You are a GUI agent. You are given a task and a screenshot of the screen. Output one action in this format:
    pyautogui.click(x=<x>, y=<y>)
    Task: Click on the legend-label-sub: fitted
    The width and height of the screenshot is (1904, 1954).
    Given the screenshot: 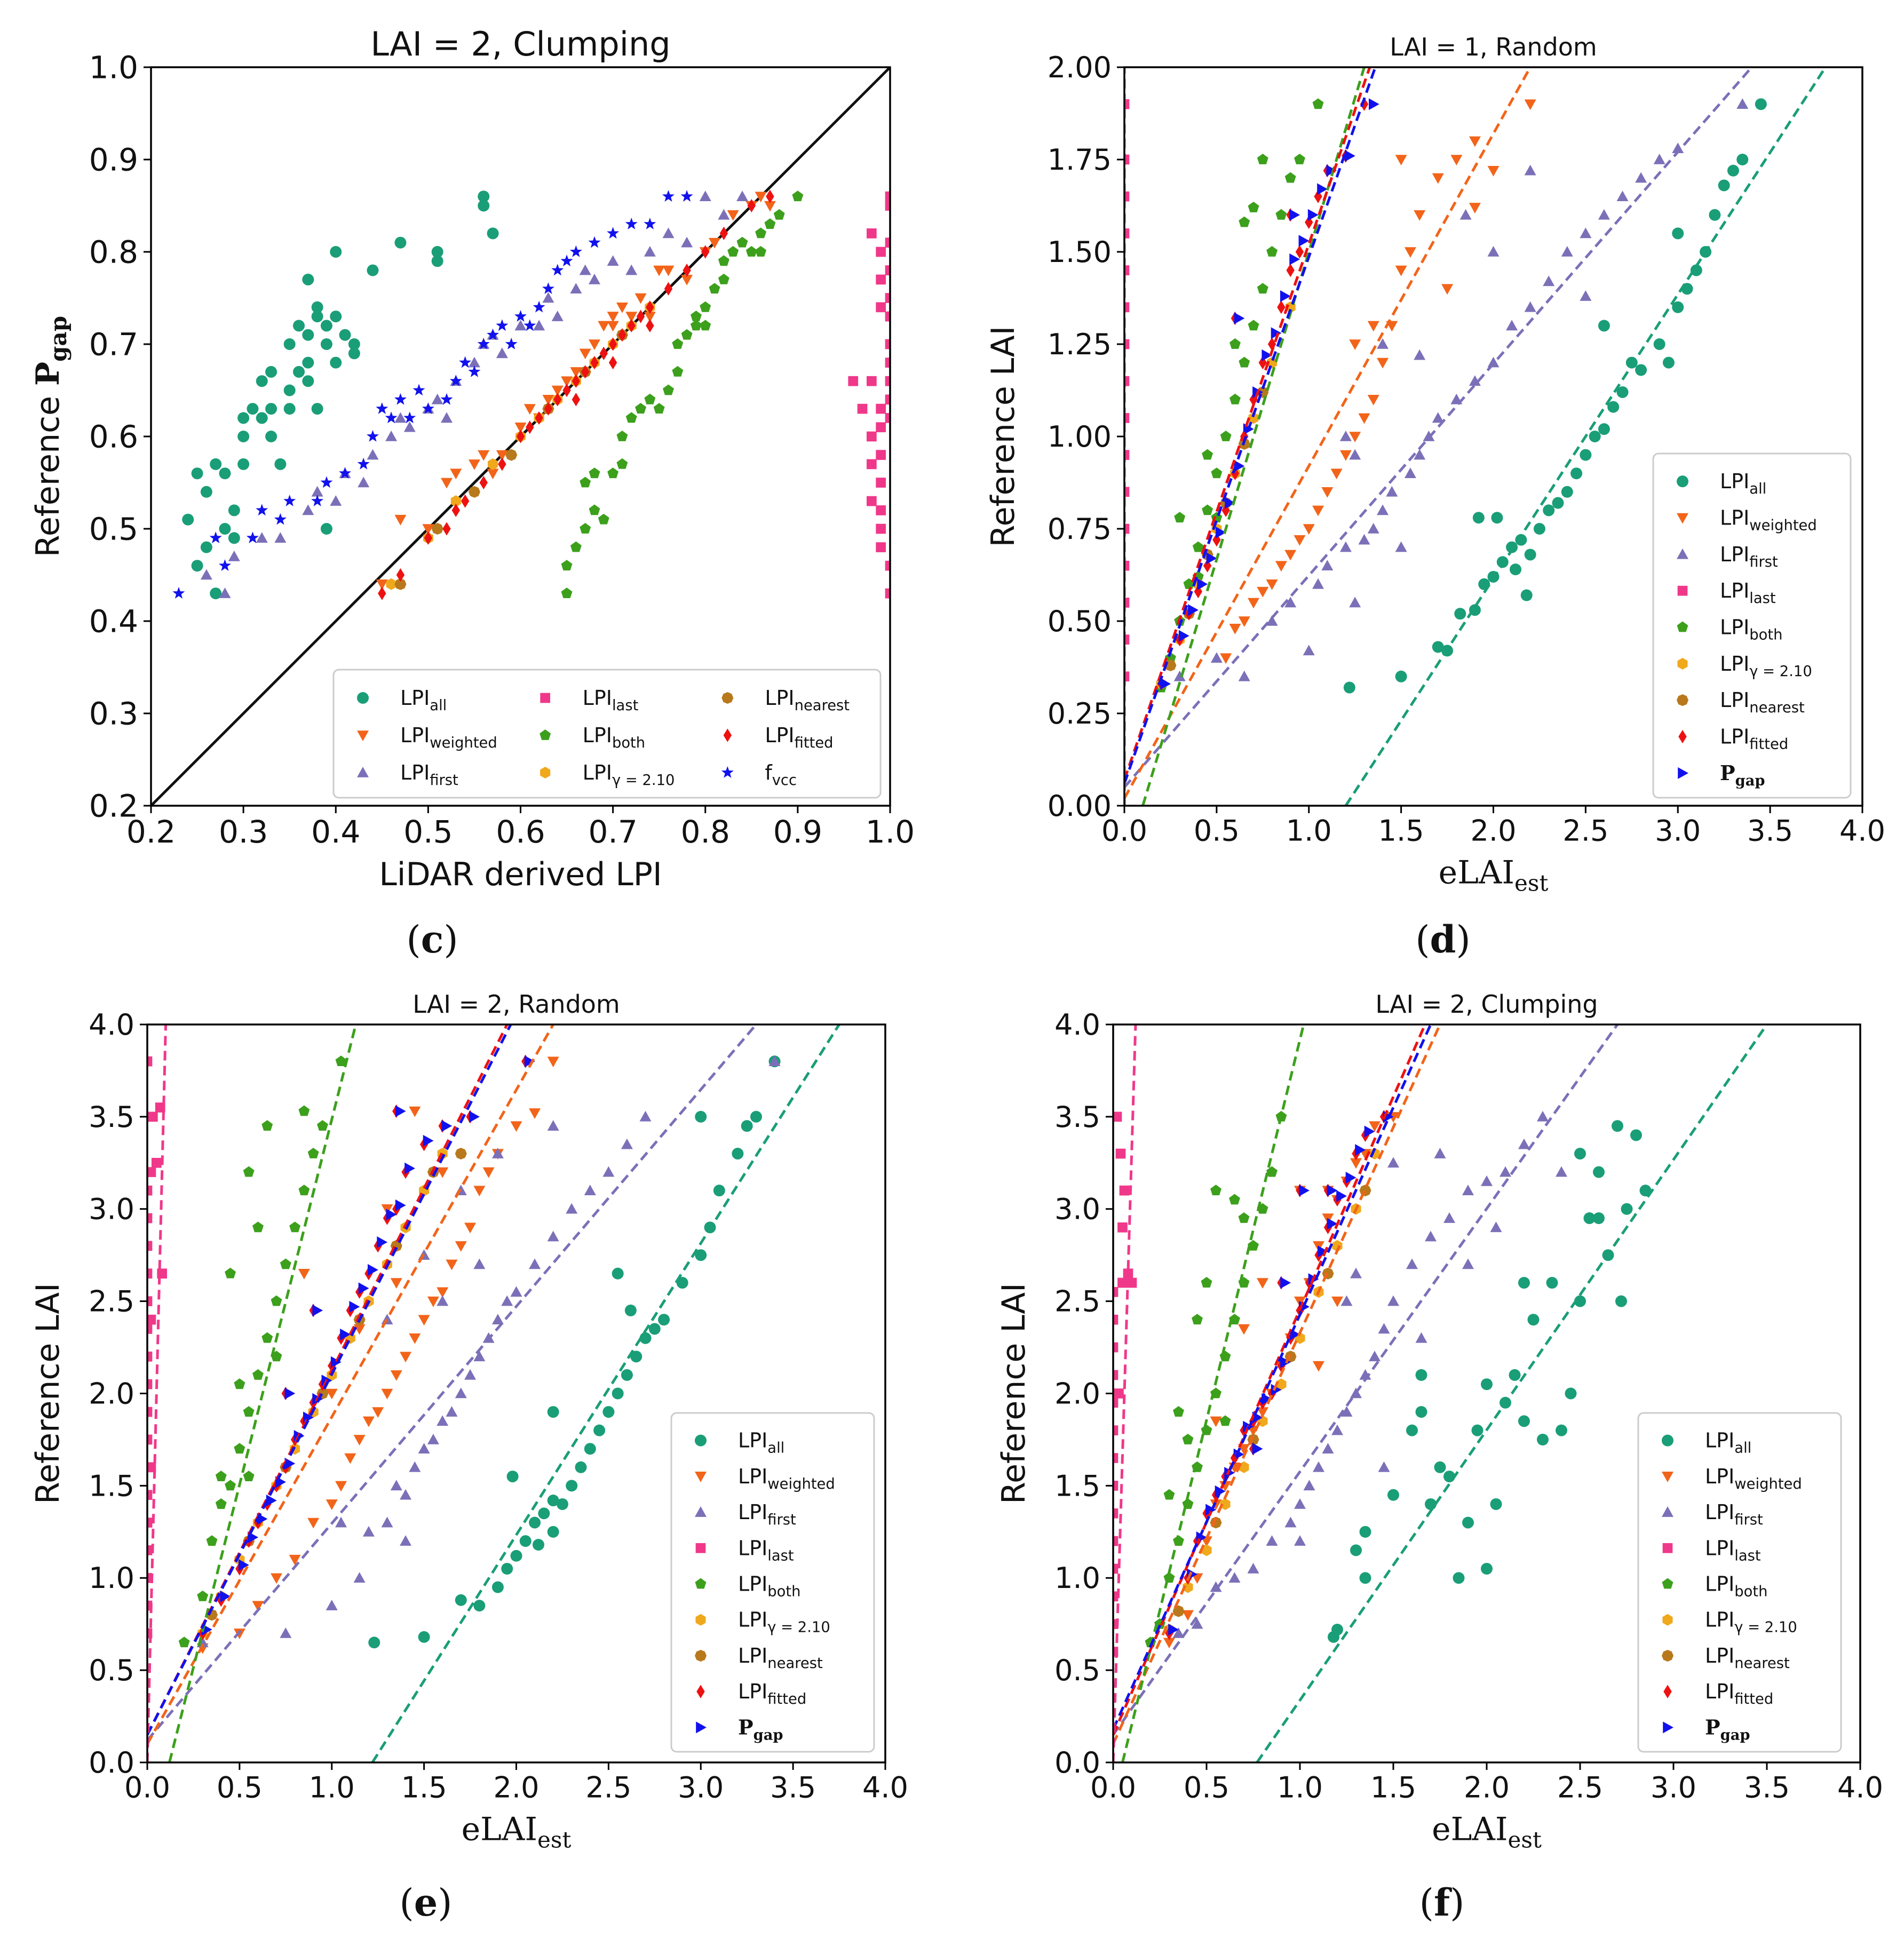 What is the action you would take?
    pyautogui.click(x=814, y=743)
    